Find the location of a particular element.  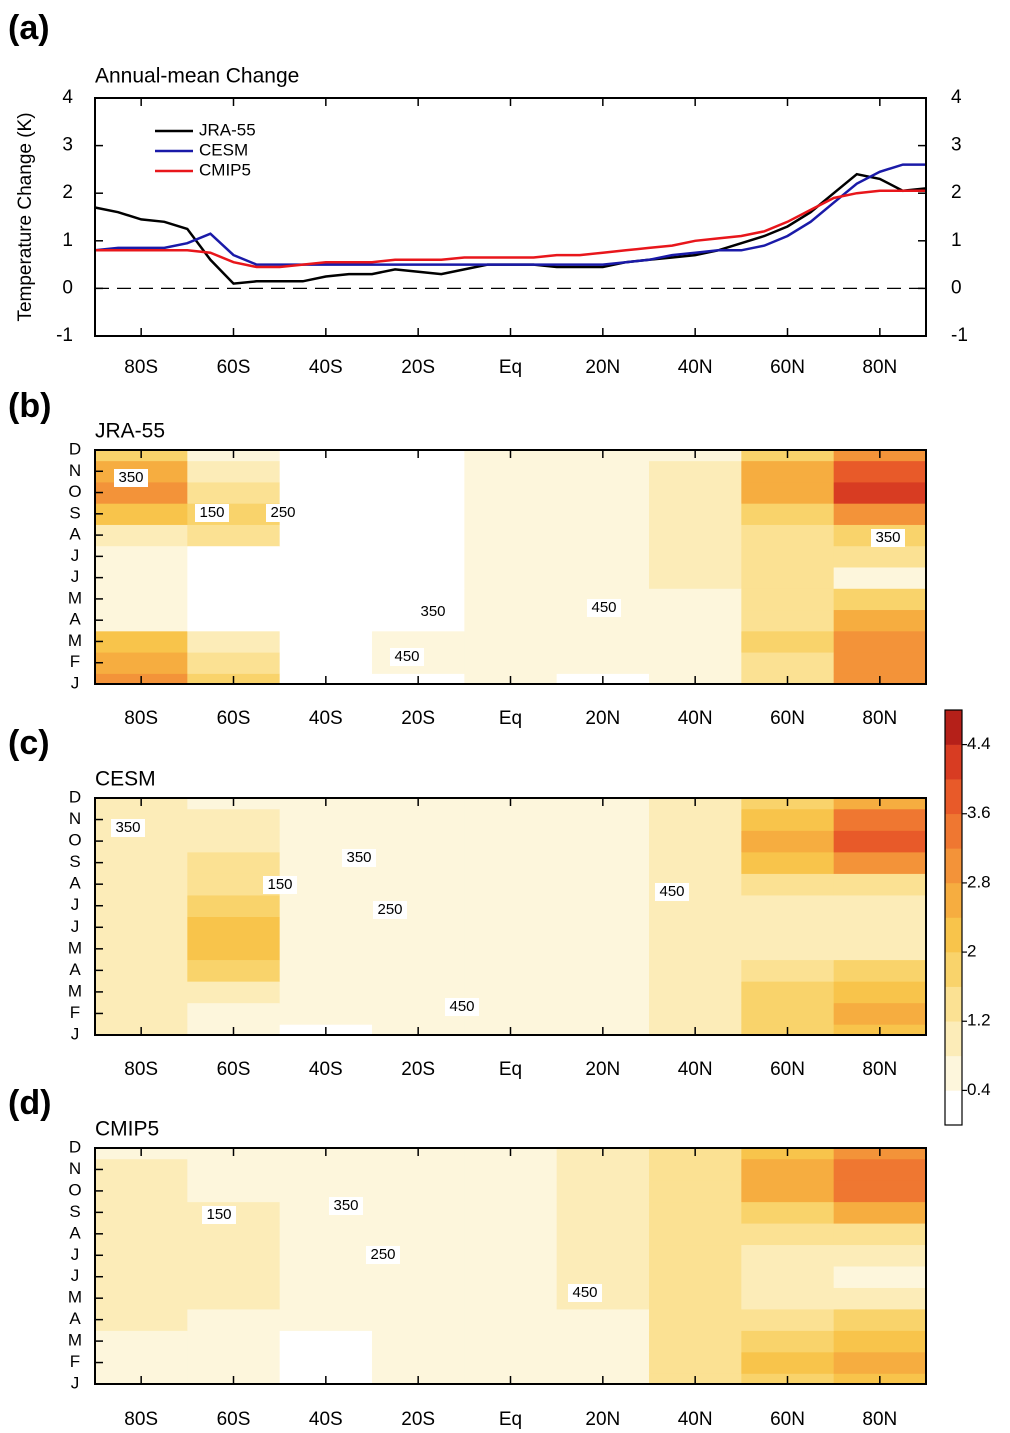

x-tick-label: 20N is located at coordinates (602, 1069).